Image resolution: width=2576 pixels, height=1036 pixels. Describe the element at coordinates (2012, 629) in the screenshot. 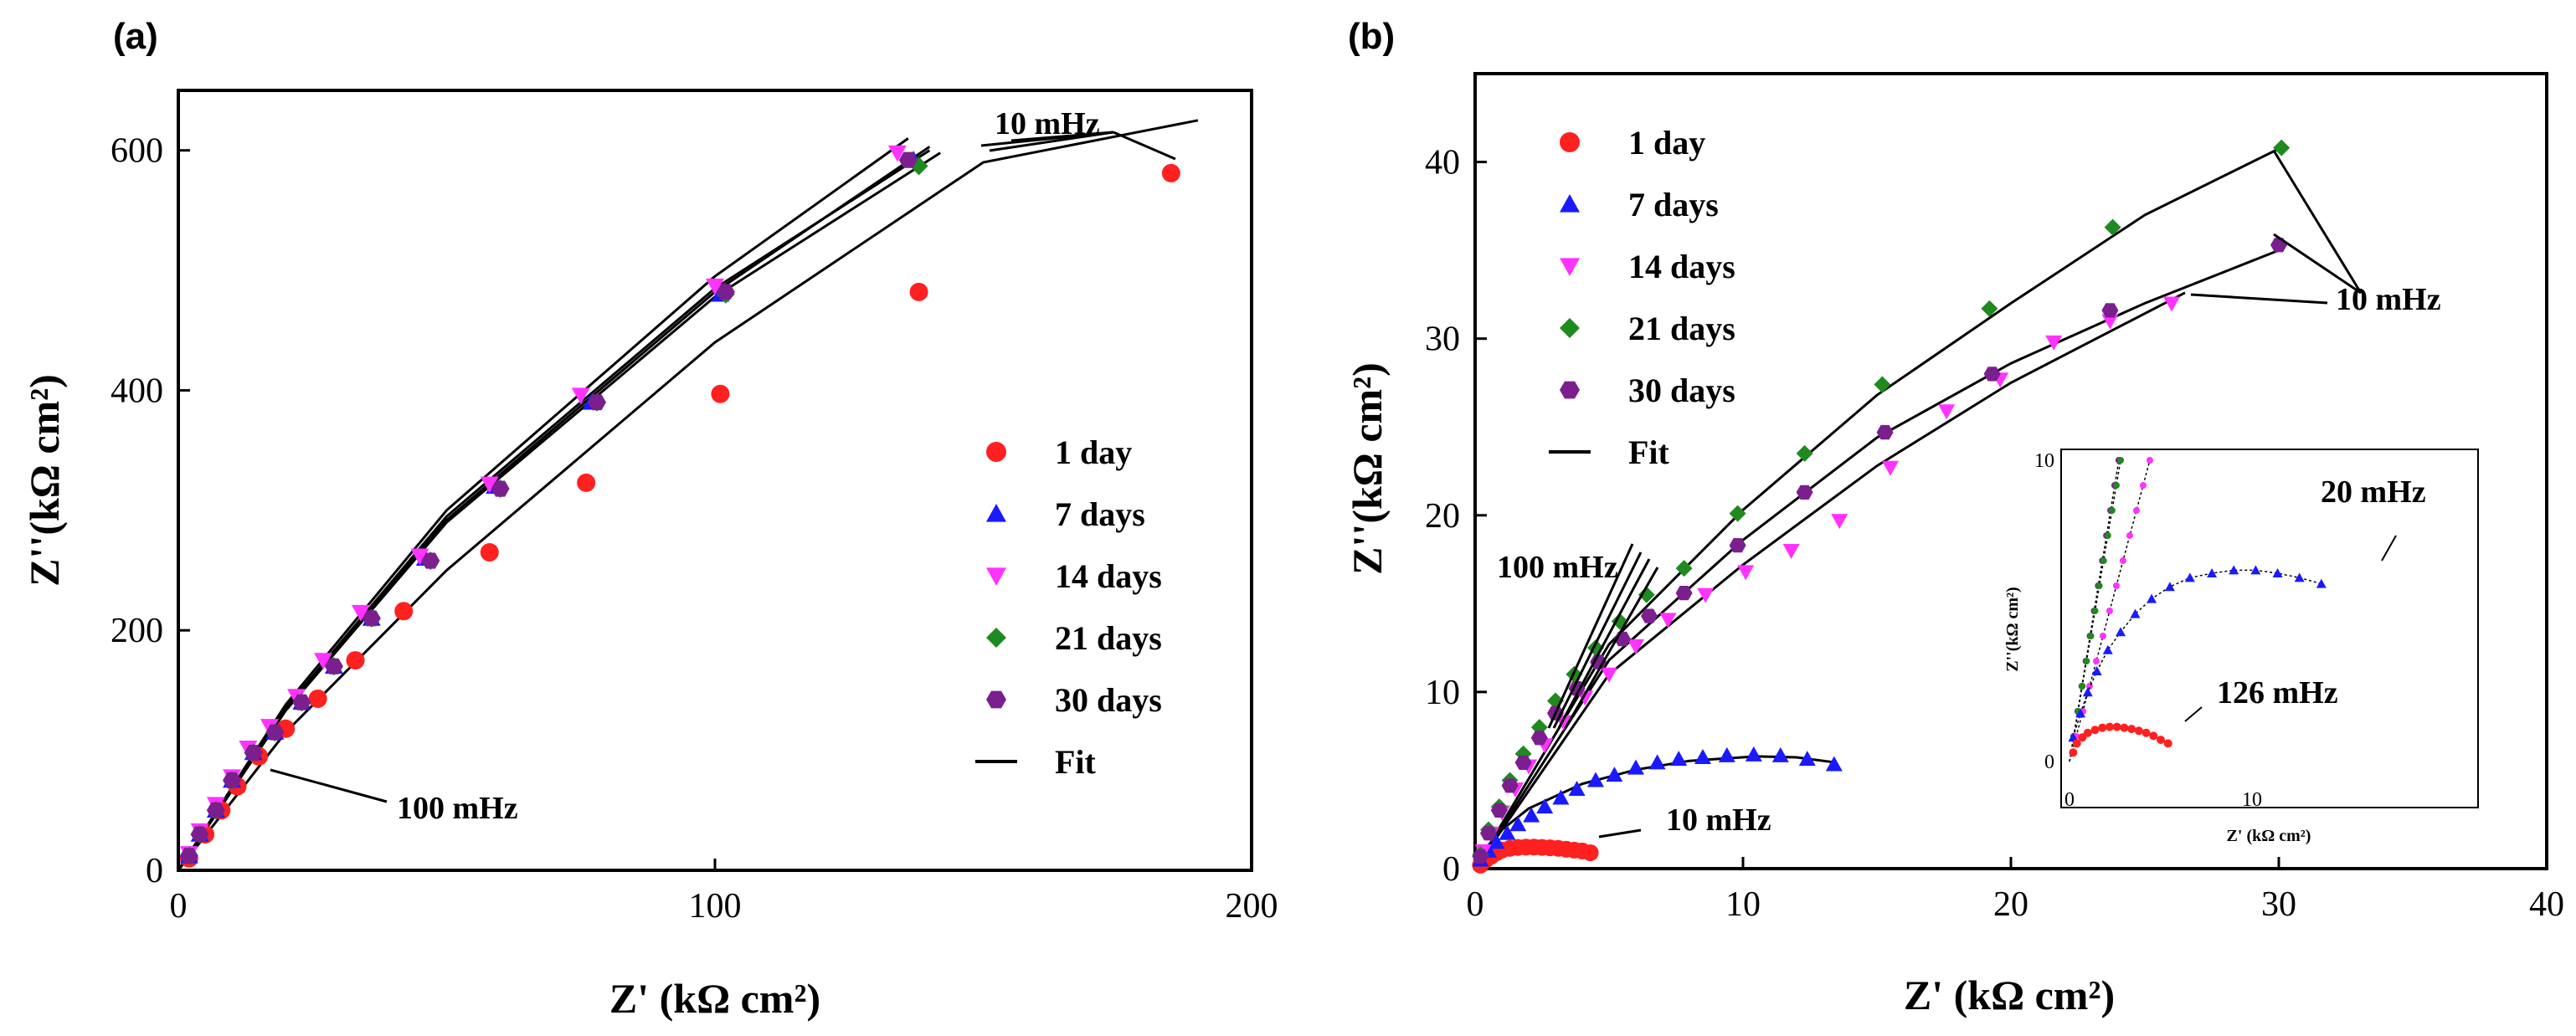

I see `inset-y-label: Z''(kΩ cm²)` at that location.